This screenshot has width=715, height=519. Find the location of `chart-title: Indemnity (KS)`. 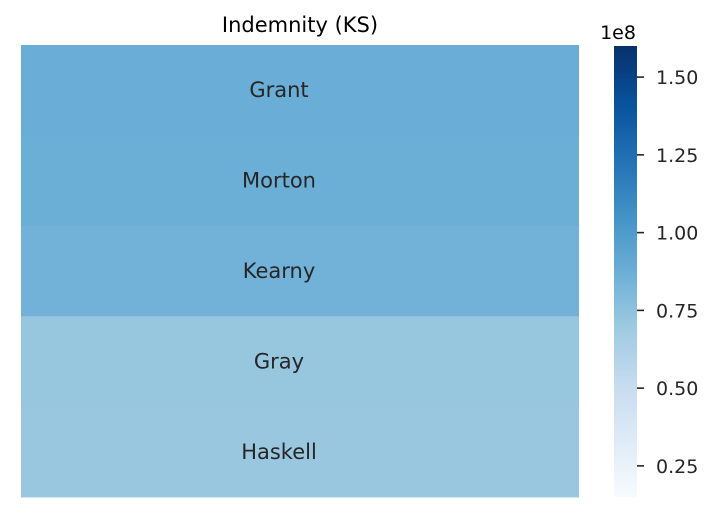

chart-title: Indemnity (KS) is located at coordinates (300, 25).